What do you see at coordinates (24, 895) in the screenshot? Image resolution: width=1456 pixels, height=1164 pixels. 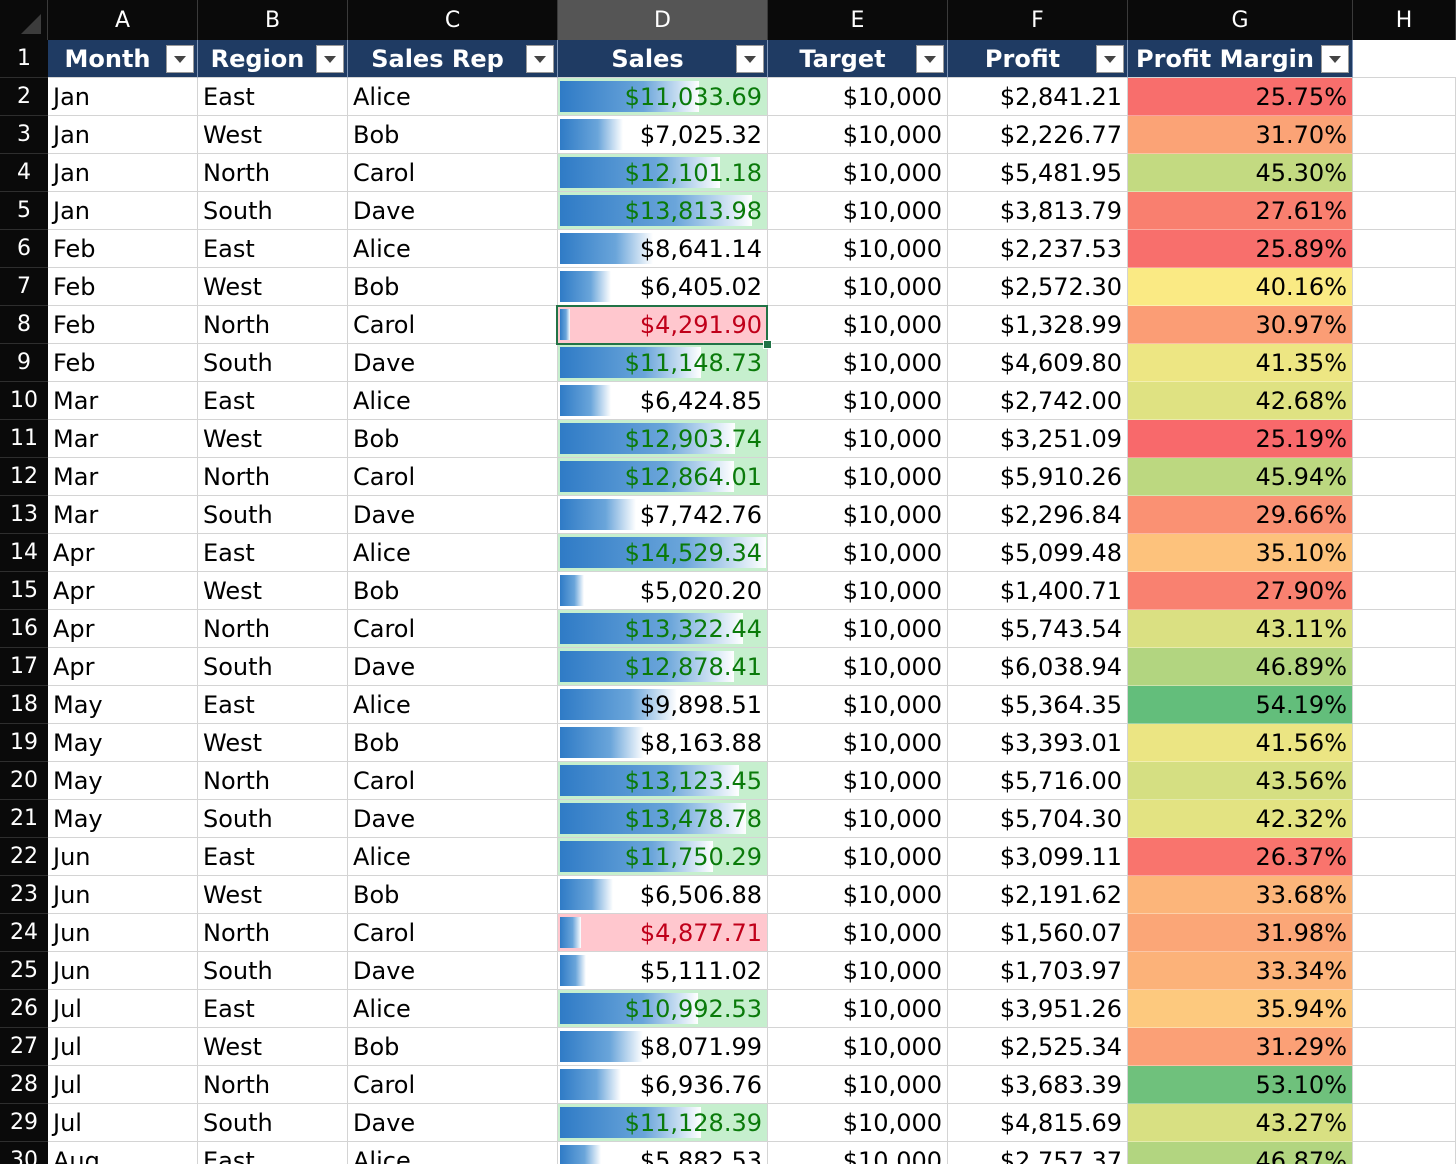 I see `row-header: 23` at bounding box center [24, 895].